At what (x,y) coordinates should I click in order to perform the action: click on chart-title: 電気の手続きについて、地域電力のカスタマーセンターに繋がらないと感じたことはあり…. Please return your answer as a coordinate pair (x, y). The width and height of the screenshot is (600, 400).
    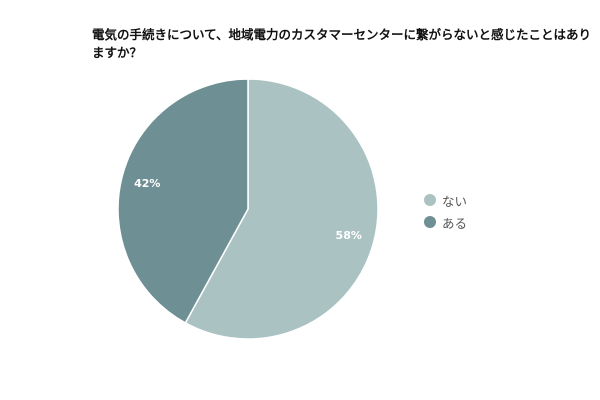
    Looking at the image, I should click on (342, 43).